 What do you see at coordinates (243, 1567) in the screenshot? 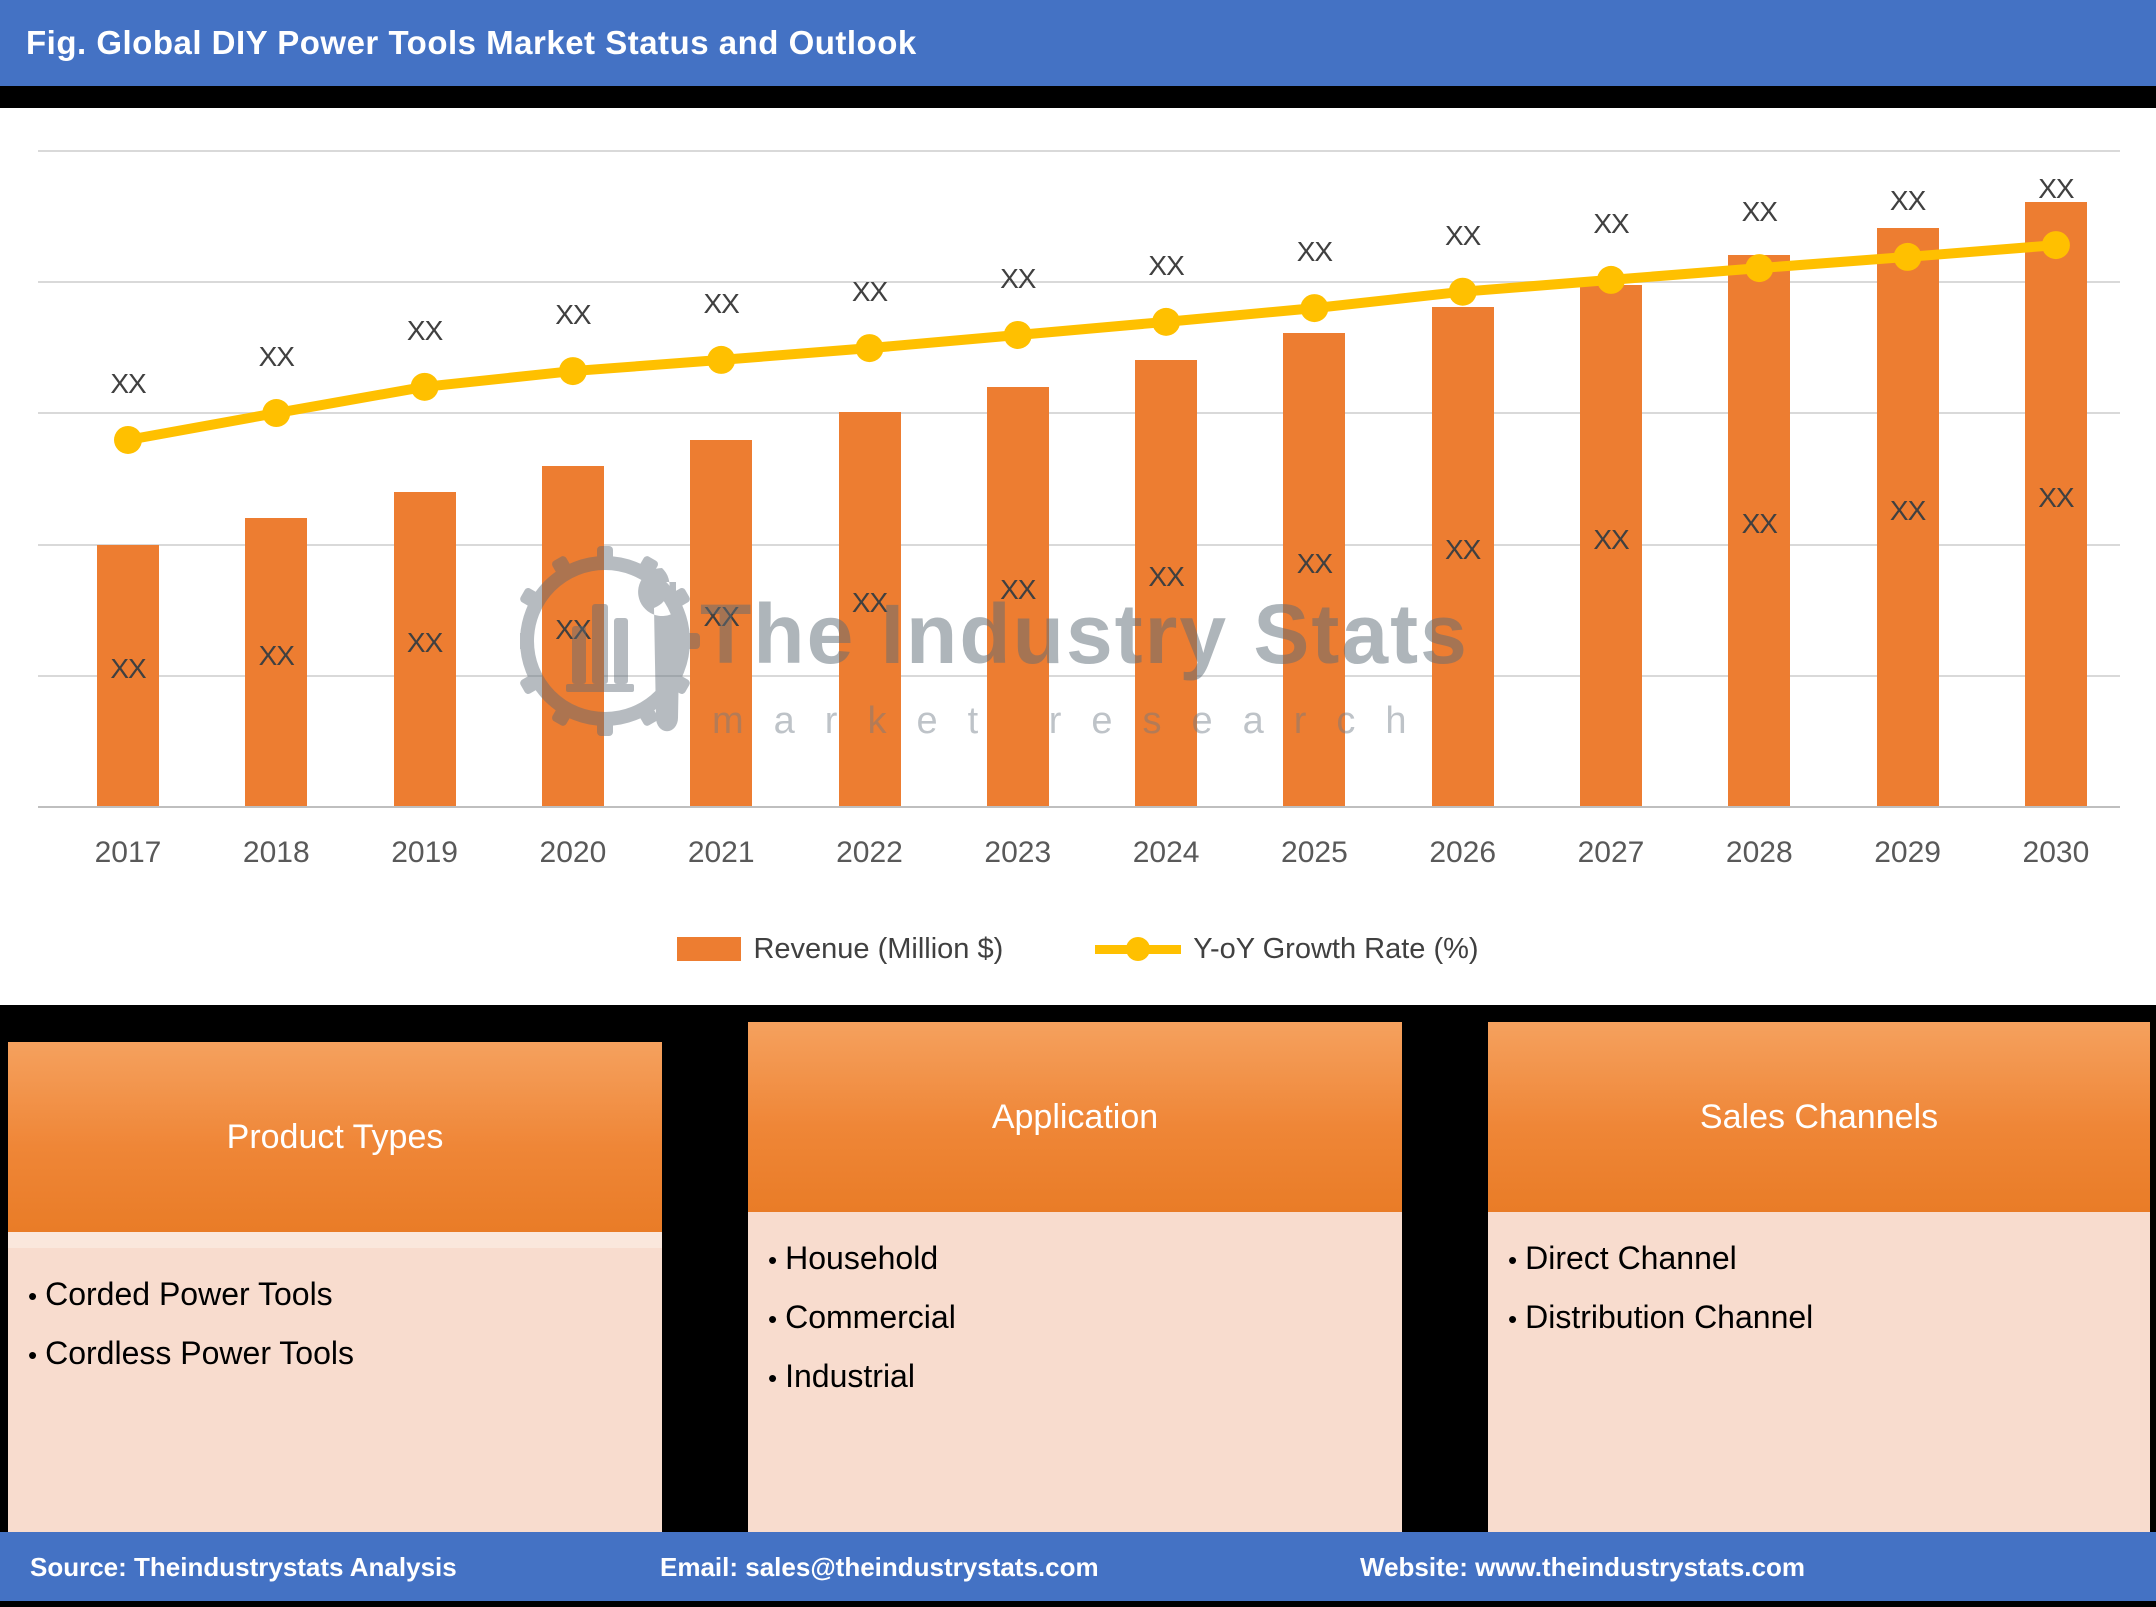
I see `footer-source: Source: Theindustrystats Analysis` at bounding box center [243, 1567].